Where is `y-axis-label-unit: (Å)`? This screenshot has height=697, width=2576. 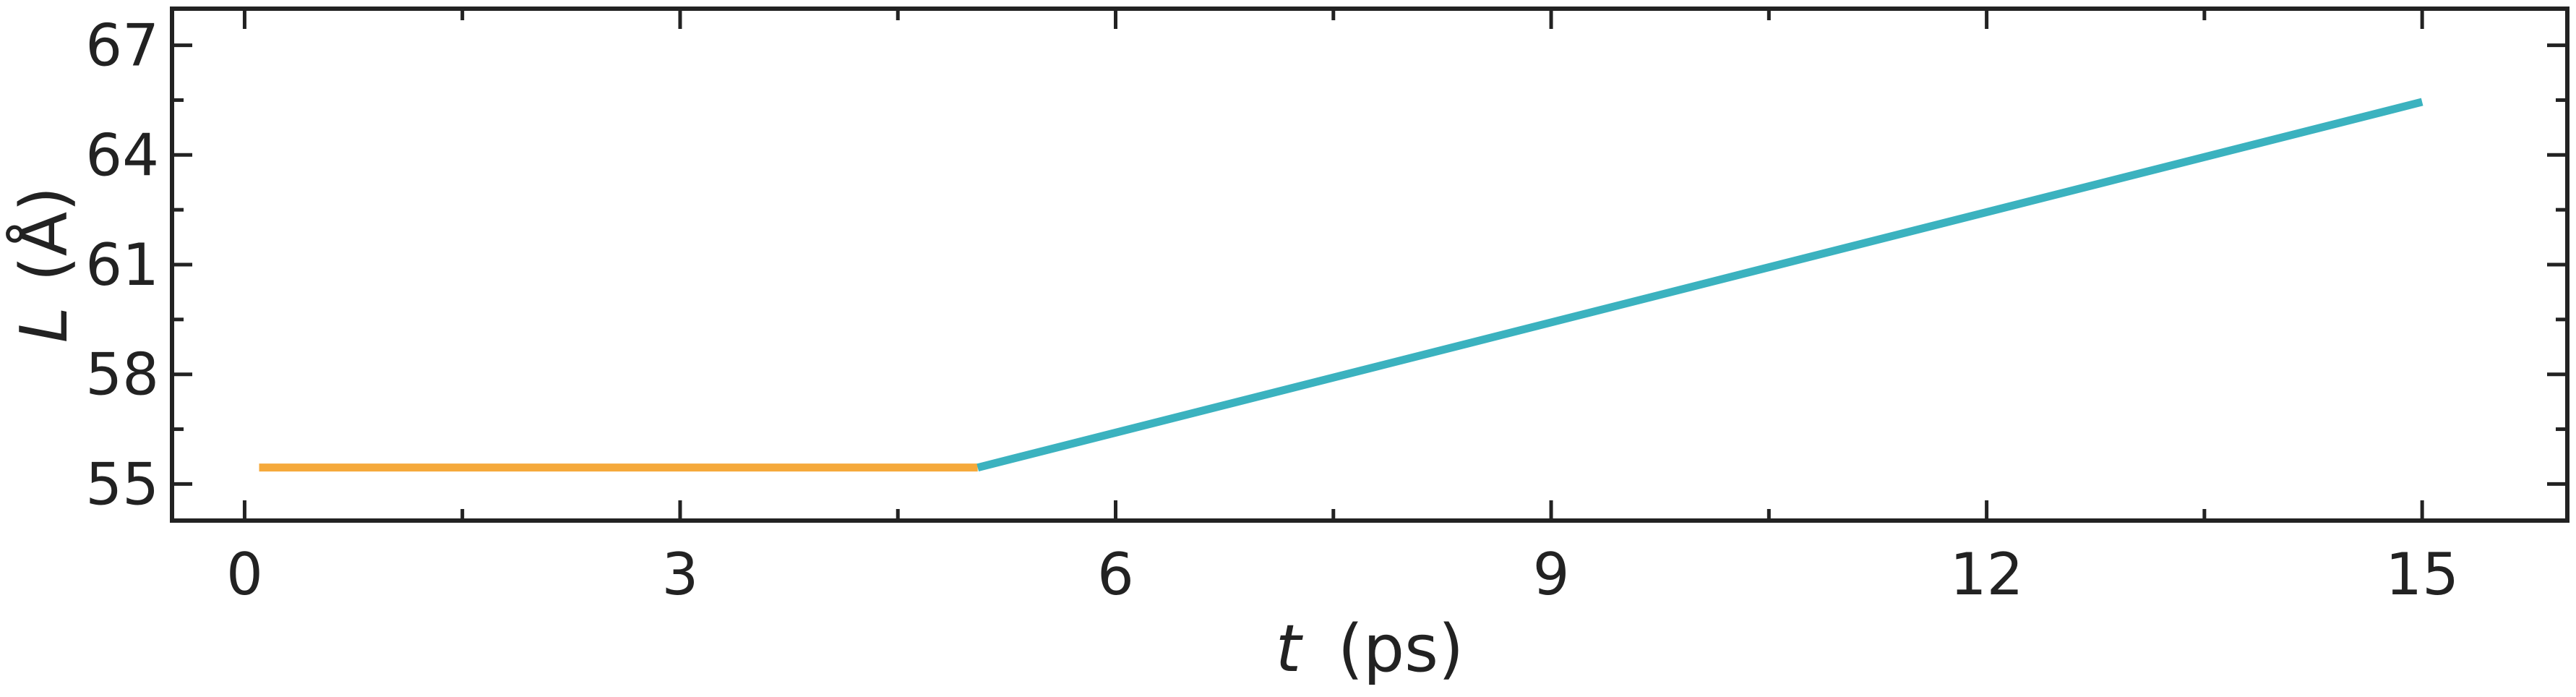
y-axis-label-unit: (Å) is located at coordinates (44, 234).